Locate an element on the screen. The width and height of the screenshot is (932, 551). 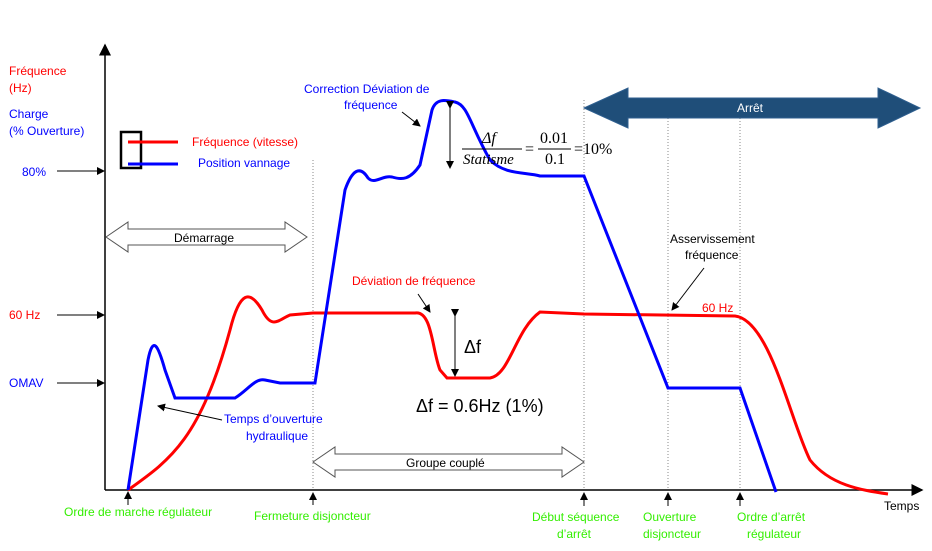
deviation-label: Déviation de fréquence is located at coordinates (414, 281).